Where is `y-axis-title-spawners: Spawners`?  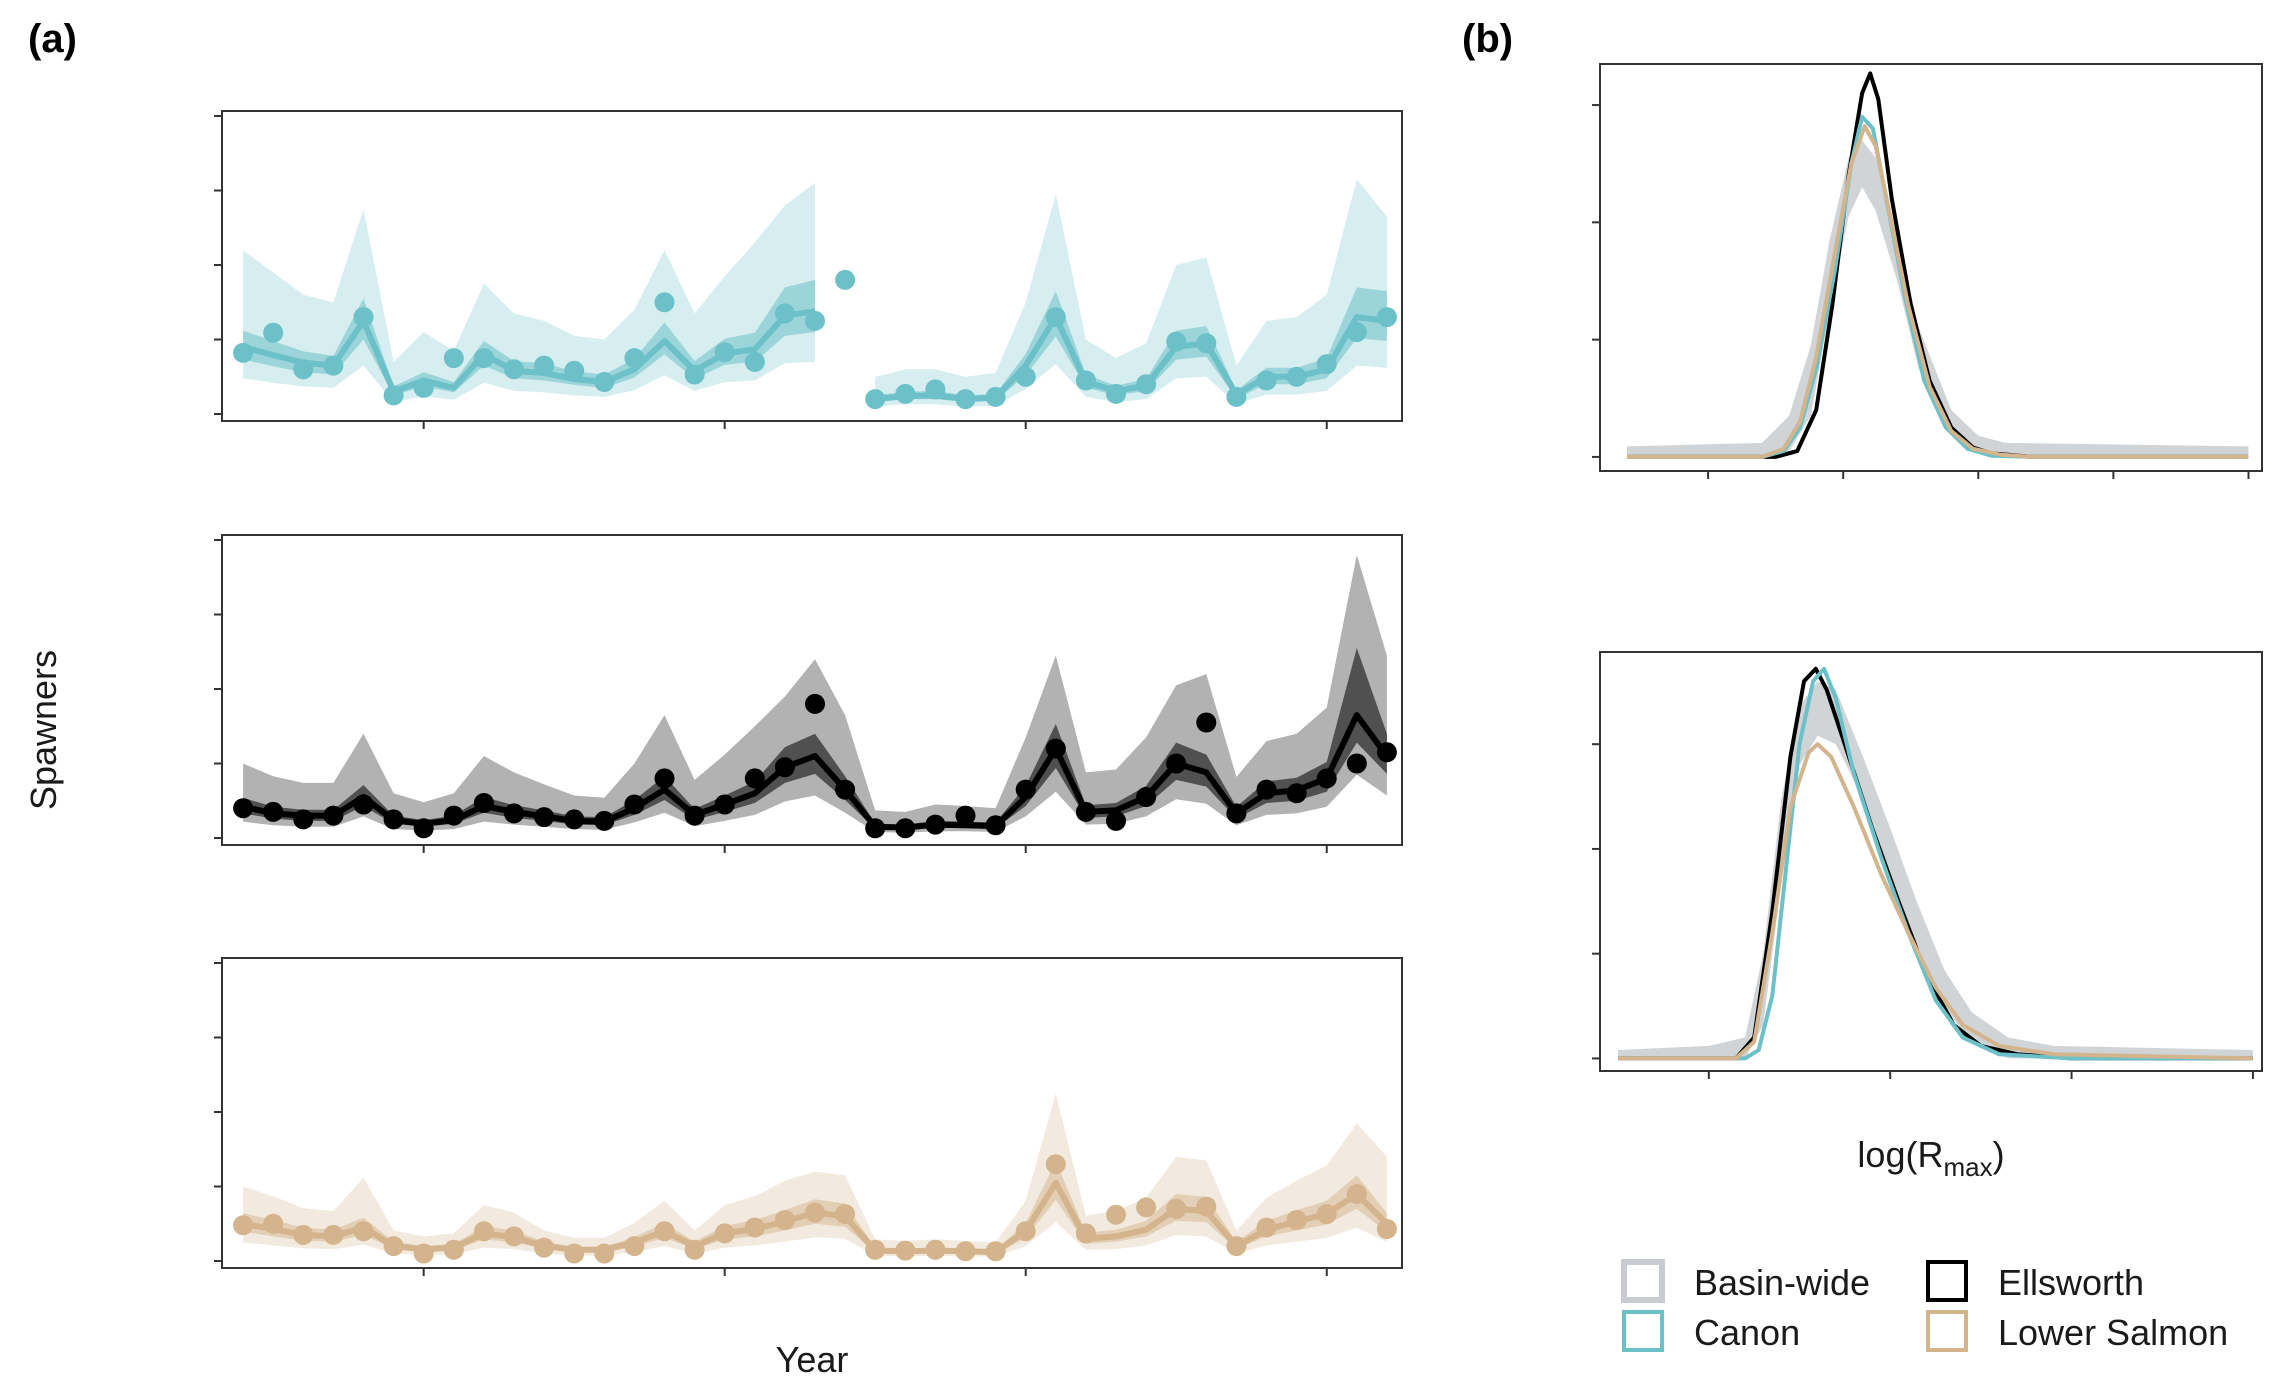
y-axis-title-spawners: Spawners is located at coordinates (43, 730).